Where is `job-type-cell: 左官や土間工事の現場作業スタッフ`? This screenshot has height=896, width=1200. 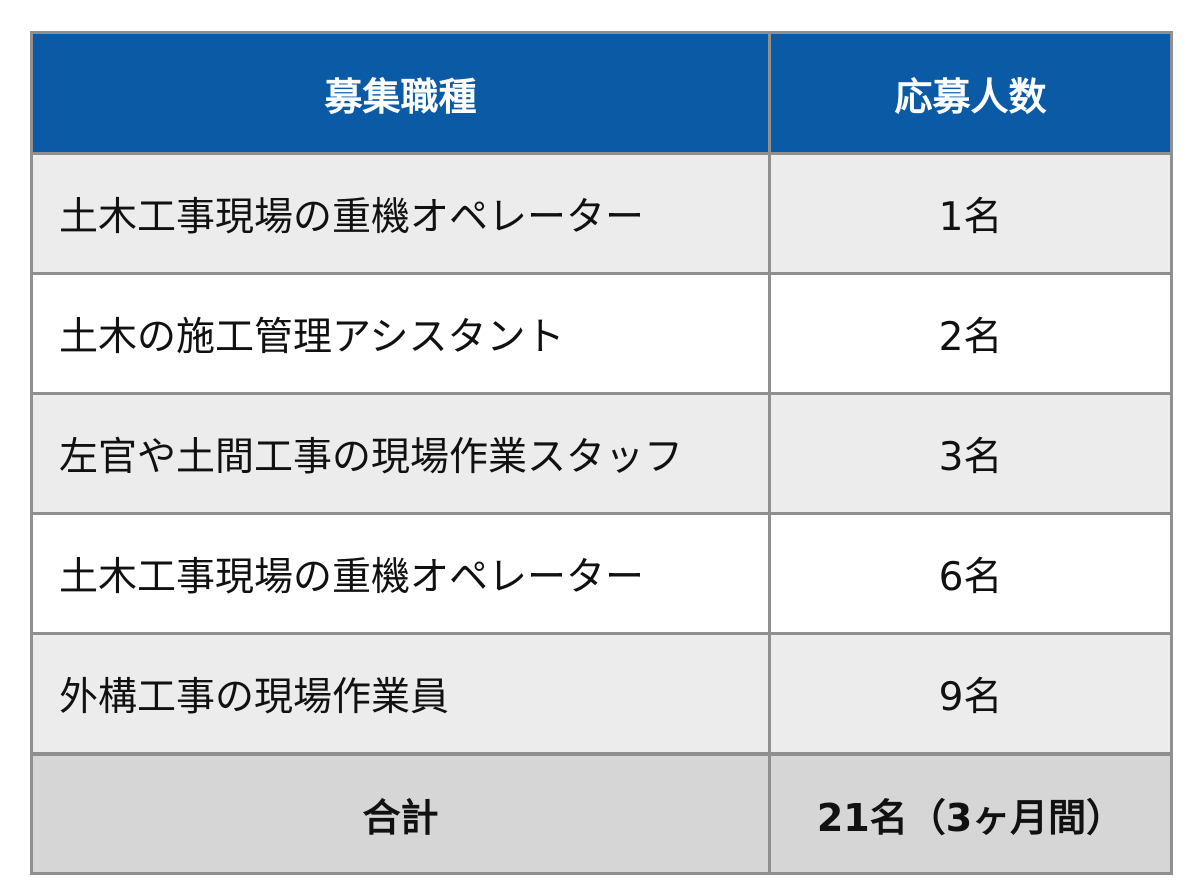 job-type-cell: 左官や土間工事の現場作業スタッフ is located at coordinates (400, 453).